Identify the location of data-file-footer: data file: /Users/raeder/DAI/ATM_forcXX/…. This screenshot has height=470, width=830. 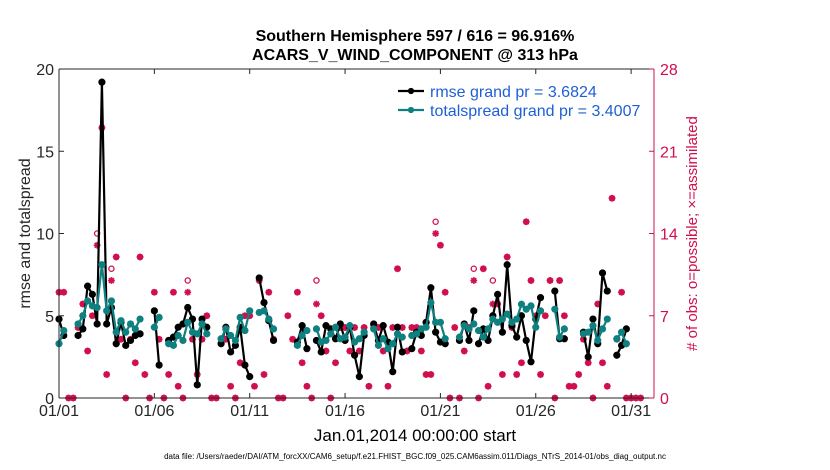
(415, 456).